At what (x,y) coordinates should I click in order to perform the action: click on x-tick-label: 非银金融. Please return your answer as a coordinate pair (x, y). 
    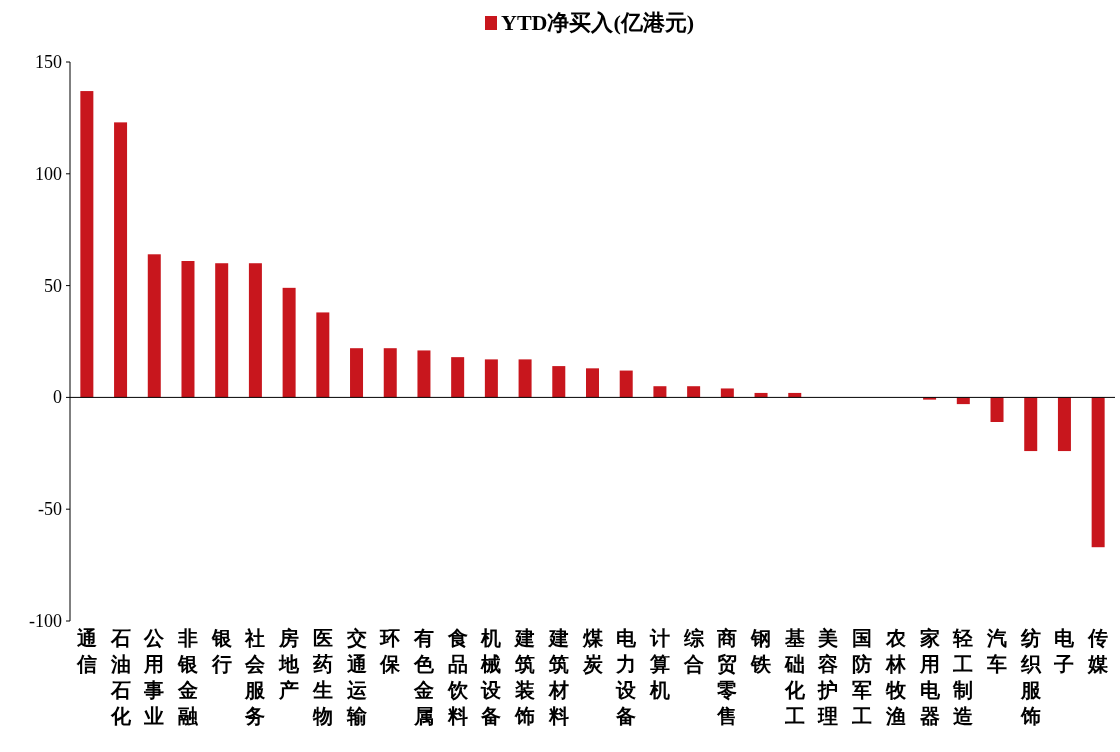
    Looking at the image, I should click on (187, 677).